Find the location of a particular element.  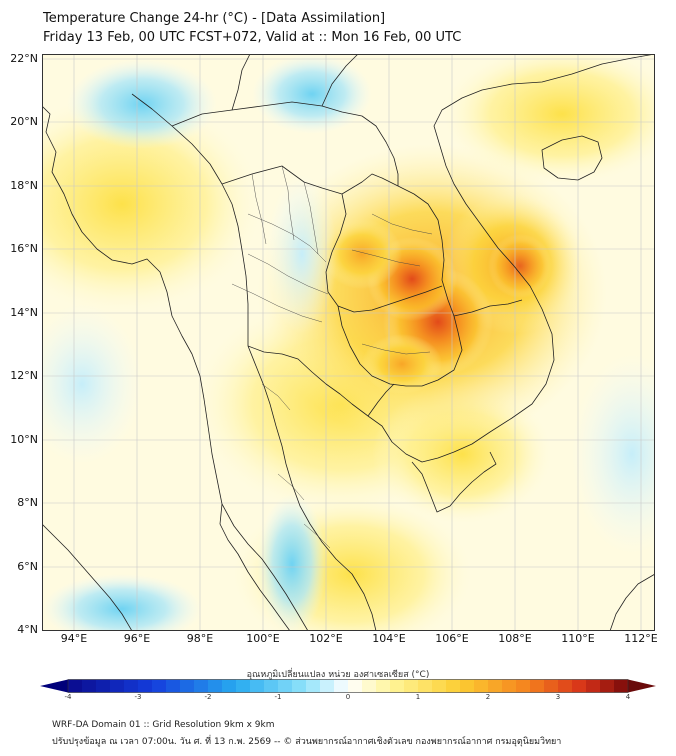

hot-spot-vietnam-coast is located at coordinates (520, 266).